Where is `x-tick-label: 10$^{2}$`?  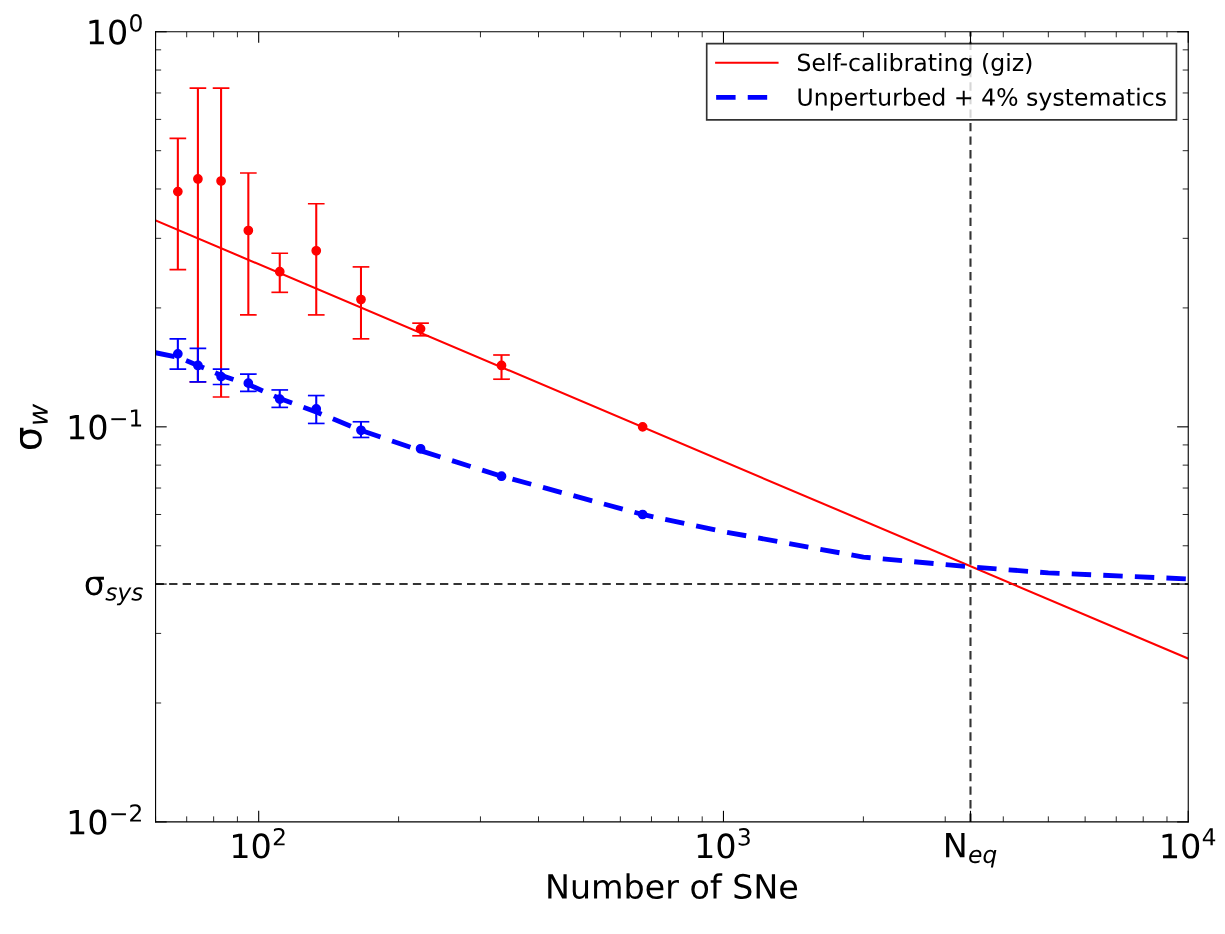 x-tick-label: 10$^{2}$ is located at coordinates (259, 843).